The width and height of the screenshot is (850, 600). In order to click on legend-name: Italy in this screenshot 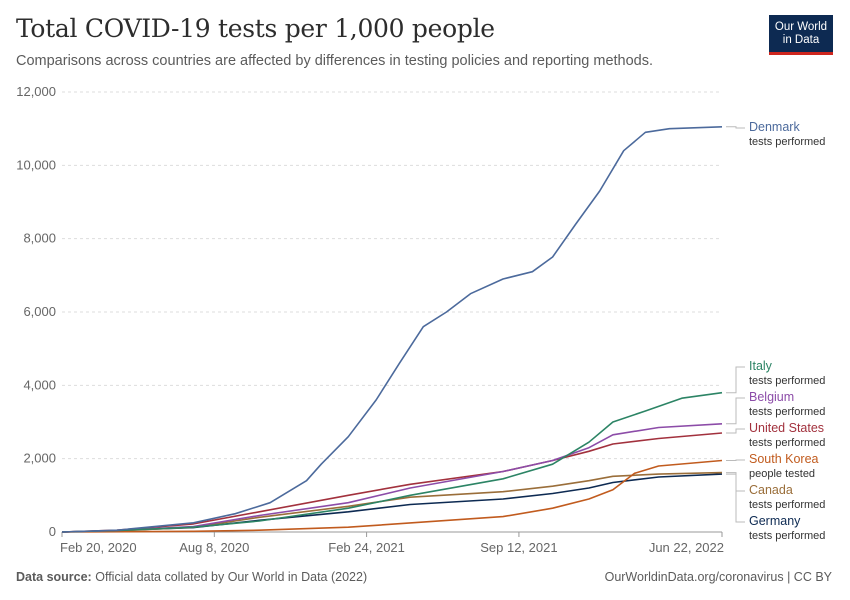, I will do `click(761, 366)`.